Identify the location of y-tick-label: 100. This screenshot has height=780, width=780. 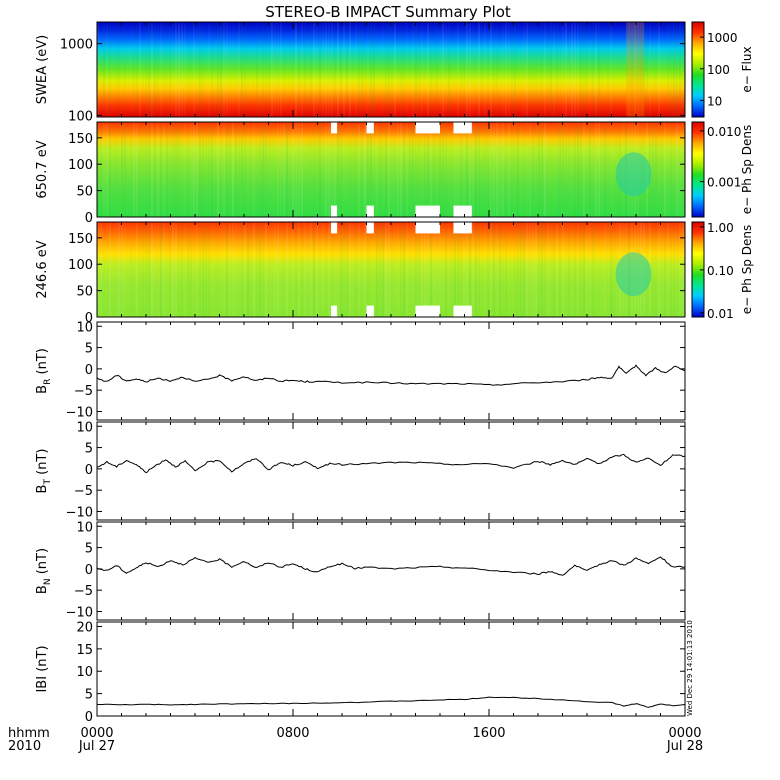
(80, 165).